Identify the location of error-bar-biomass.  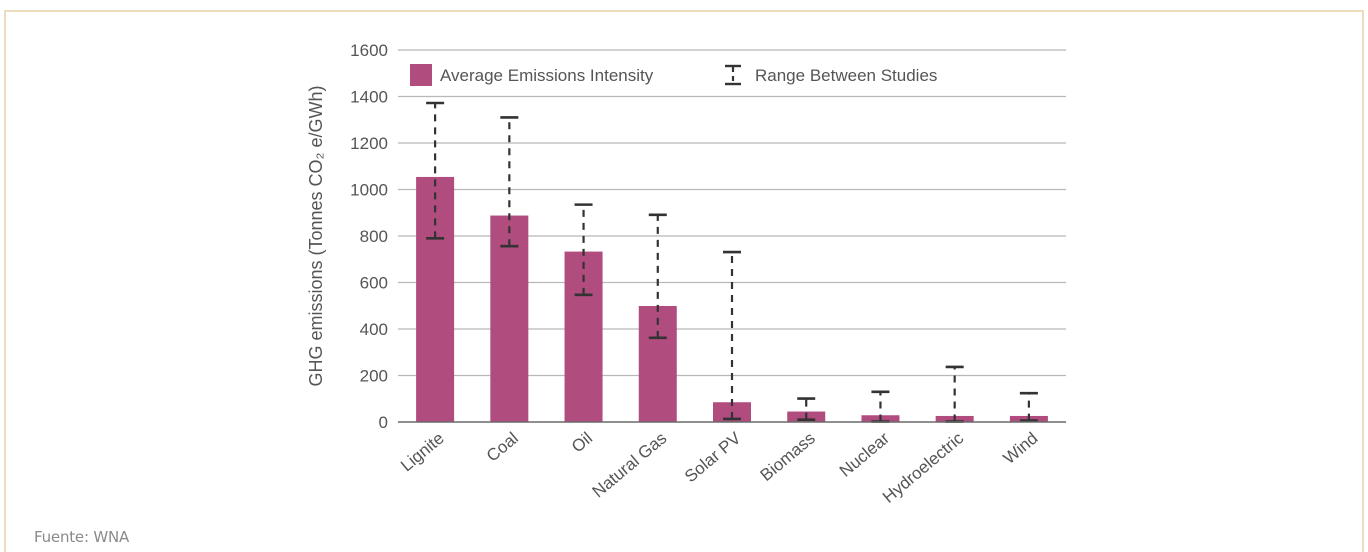
(806, 409).